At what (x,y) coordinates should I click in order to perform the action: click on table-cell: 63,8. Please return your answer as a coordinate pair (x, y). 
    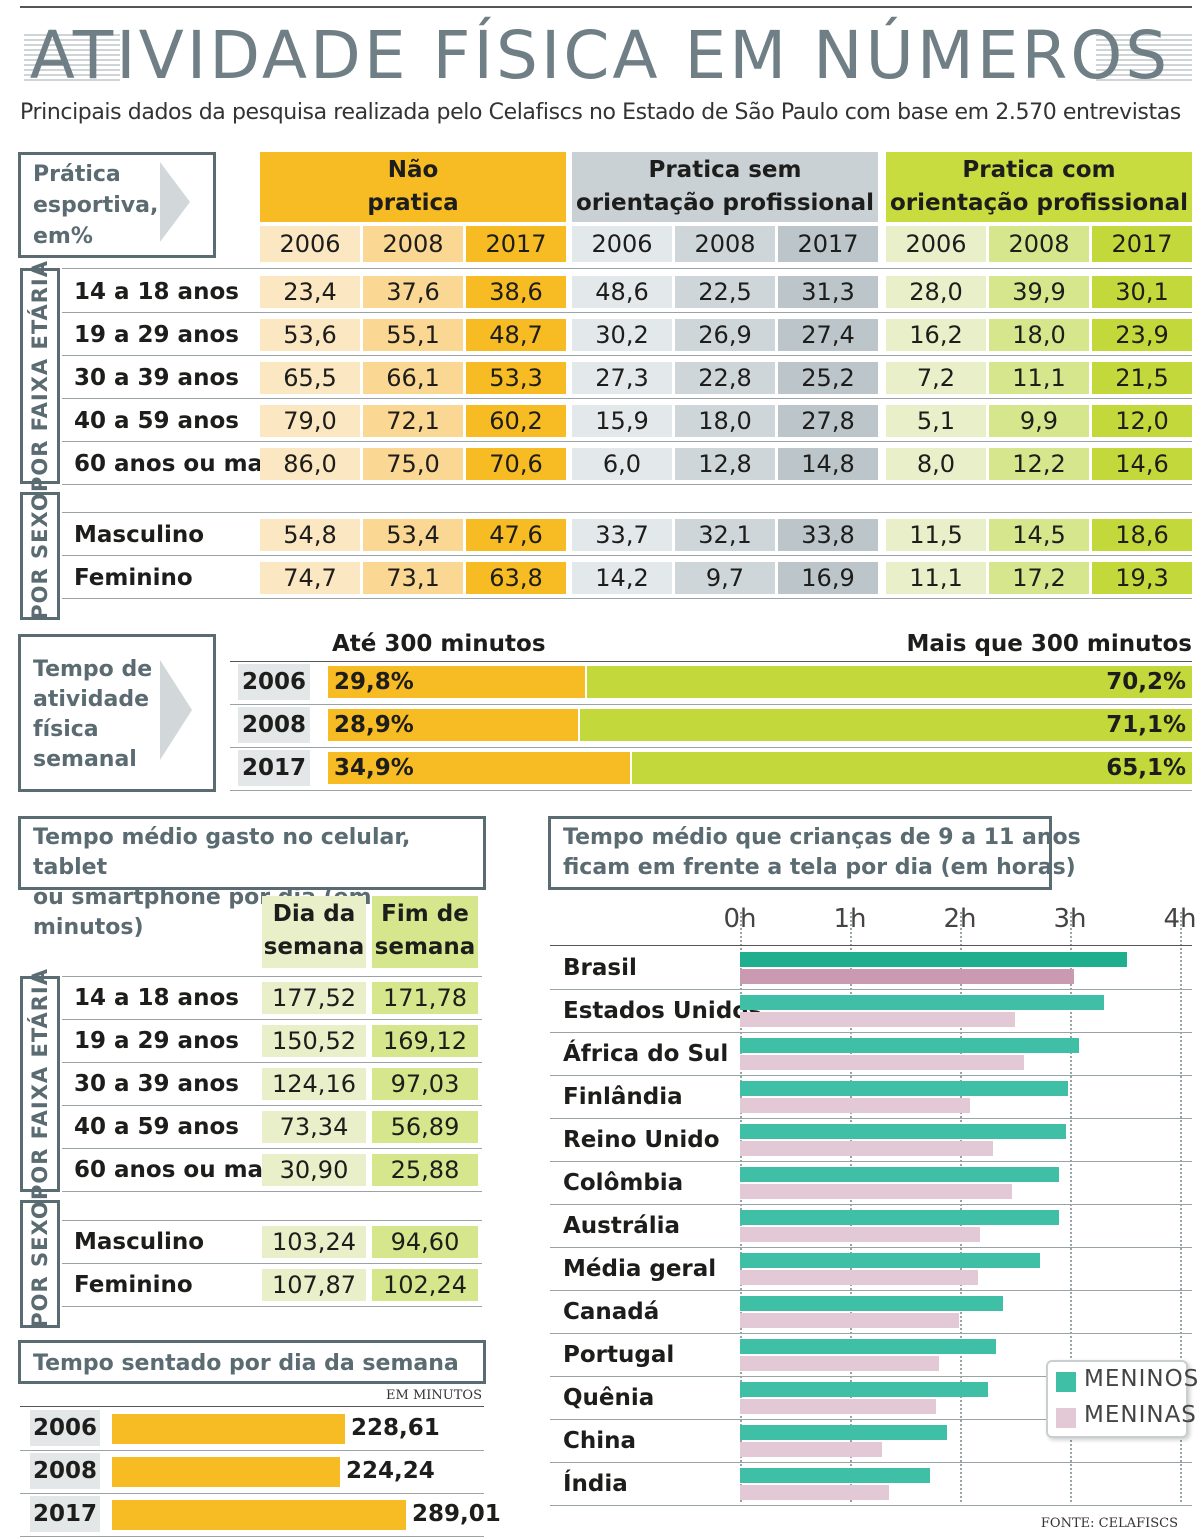
    Looking at the image, I should click on (516, 578).